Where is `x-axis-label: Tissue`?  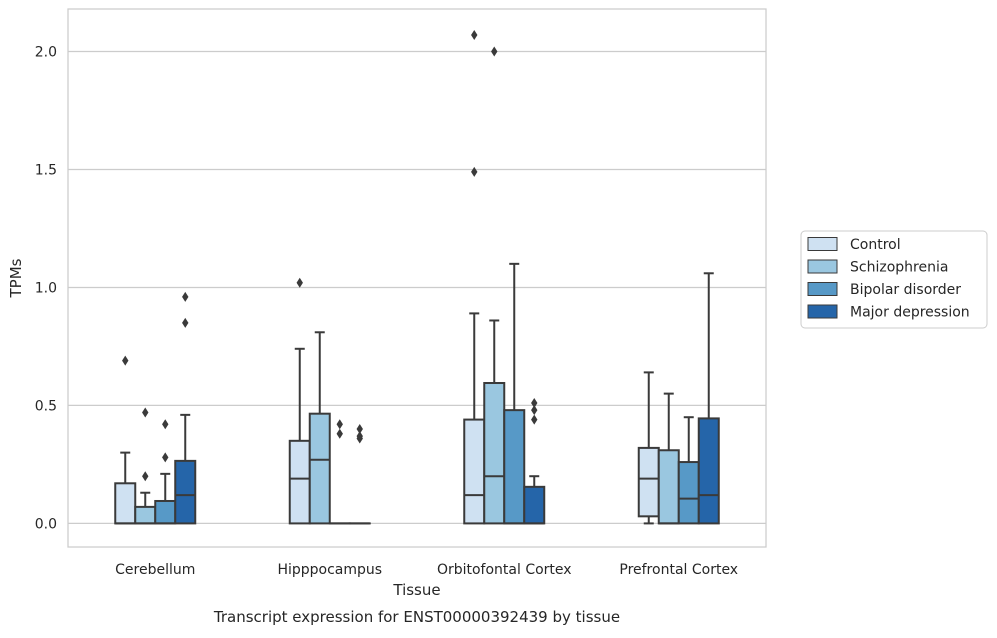 x-axis-label: Tissue is located at coordinates (416, 590).